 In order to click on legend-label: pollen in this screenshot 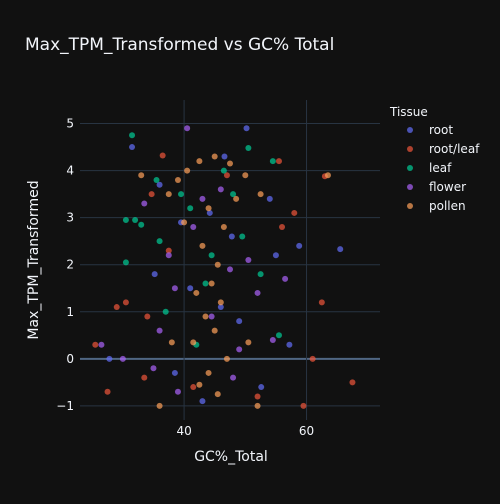, I will do `click(447, 206)`.